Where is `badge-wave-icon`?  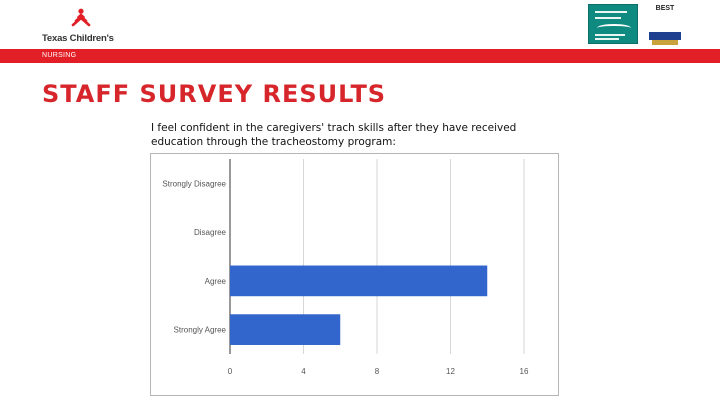
badge-wave-icon is located at coordinates (614, 28).